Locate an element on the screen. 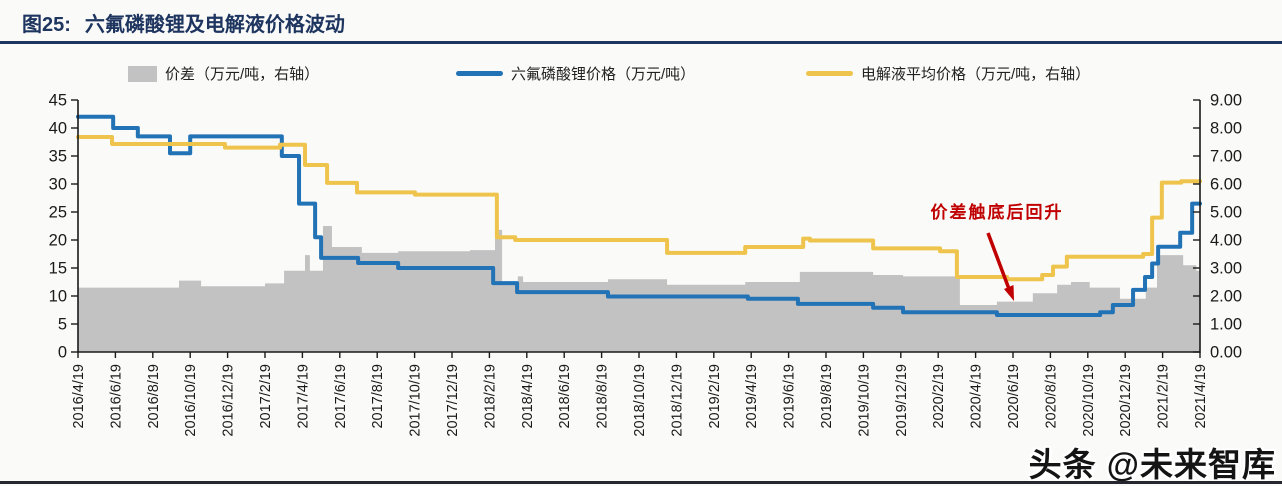 This screenshot has height=486, width=1282. x-axis-tick-label: 2019/2/19 is located at coordinates (715, 396).